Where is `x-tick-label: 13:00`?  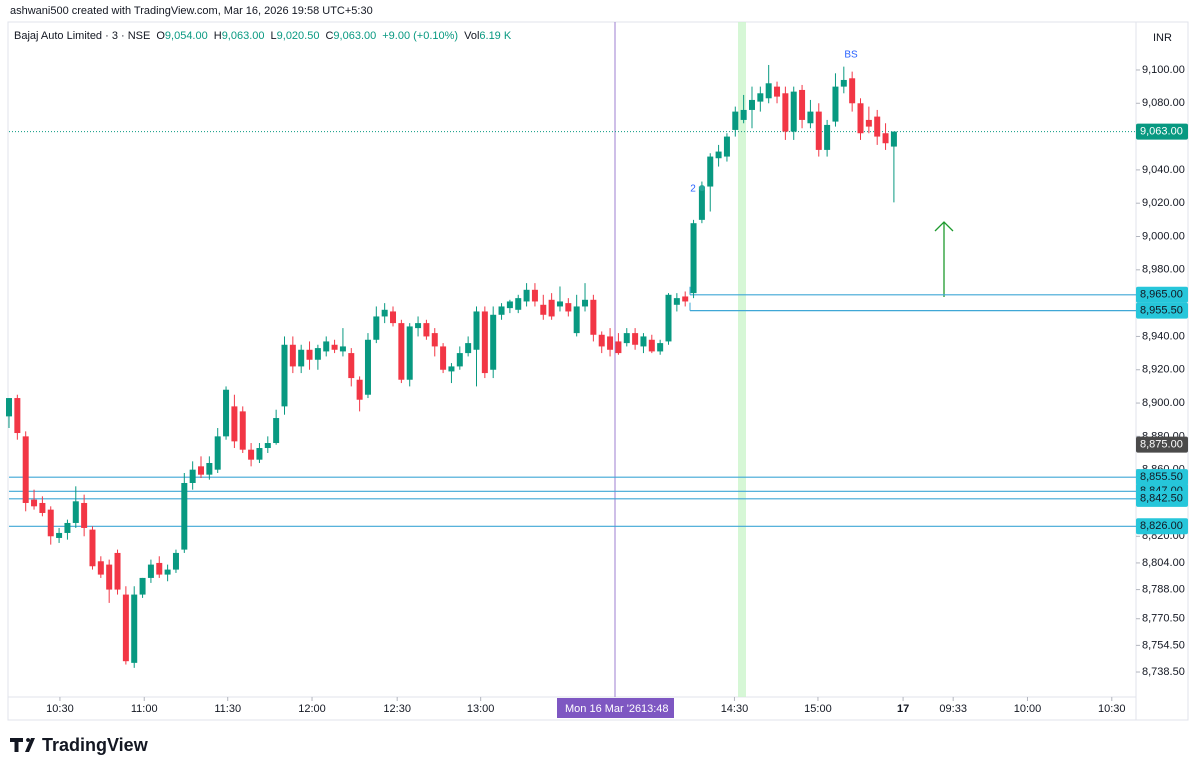 x-tick-label: 13:00 is located at coordinates (481, 709).